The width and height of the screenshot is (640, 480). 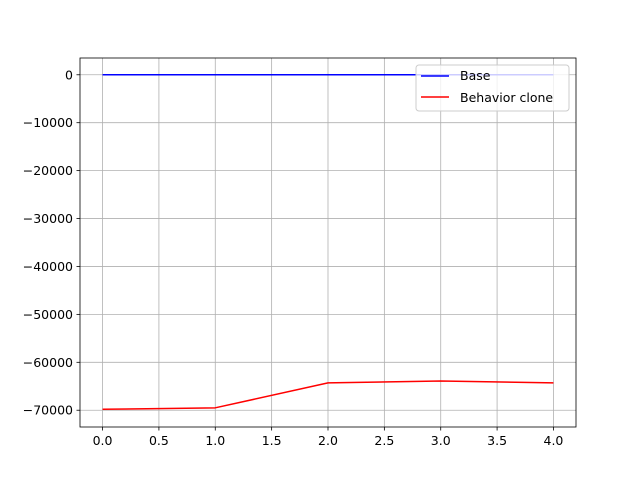 What do you see at coordinates (103, 440) in the screenshot?
I see `x-tick-label: 0.0` at bounding box center [103, 440].